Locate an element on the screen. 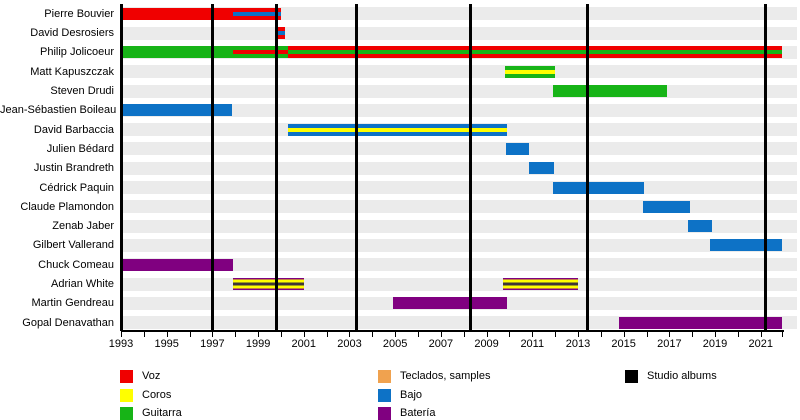  plot-left-border is located at coordinates (121, 167).